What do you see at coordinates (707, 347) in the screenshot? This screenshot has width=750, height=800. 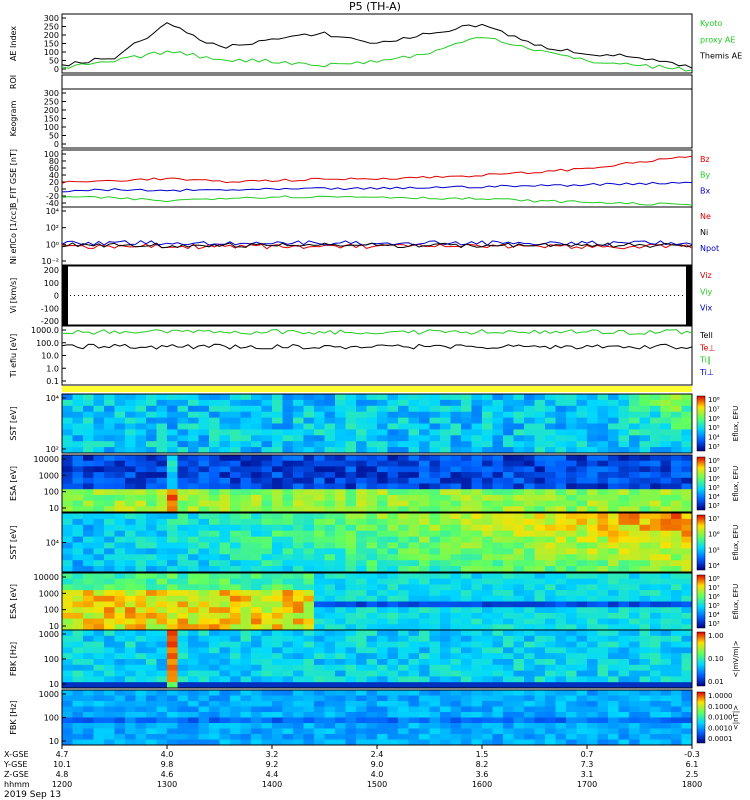 I see `legend-entry: Te⊥` at bounding box center [707, 347].